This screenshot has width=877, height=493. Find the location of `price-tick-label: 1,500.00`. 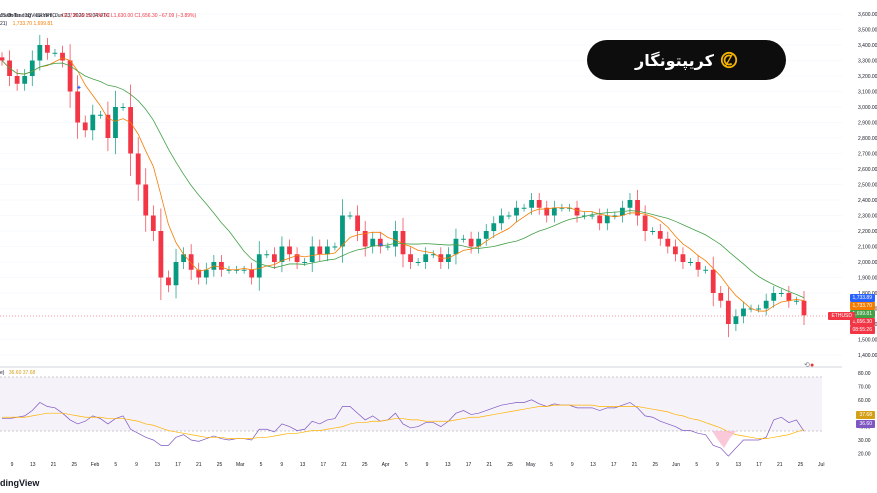

price-tick-label: 1,500.00 is located at coordinates (867, 341).